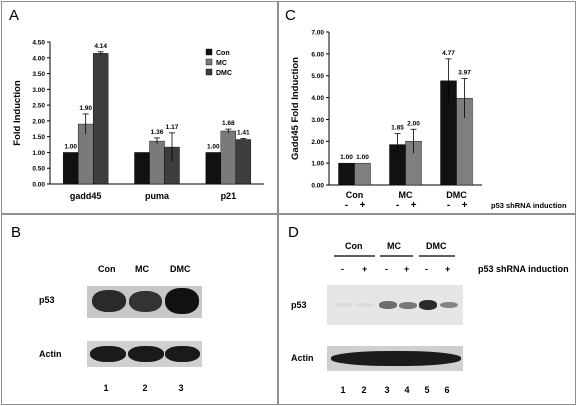  Describe the element at coordinates (223, 53) in the screenshot. I see `legend-label-Con: Con` at that location.